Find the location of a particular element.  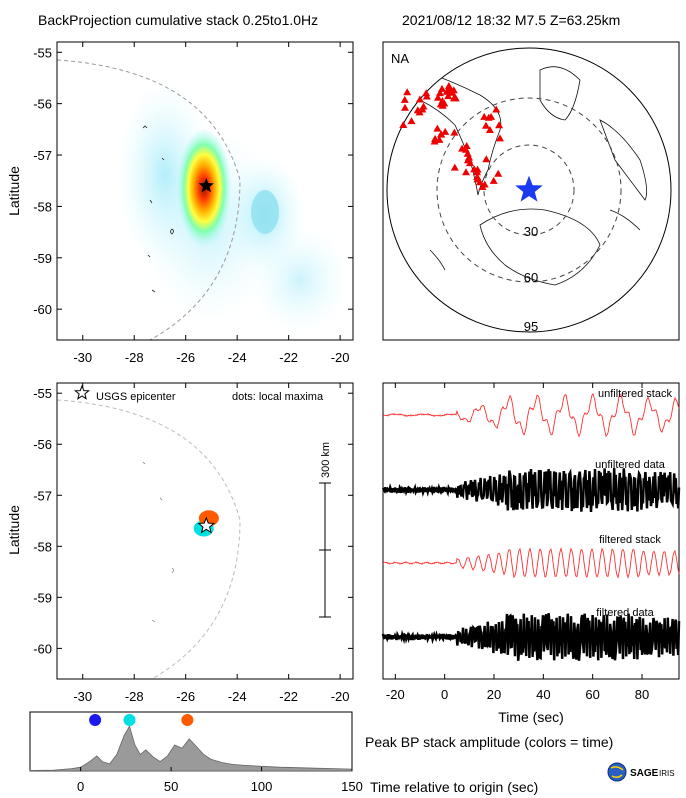

stack-map-epicenter-star is located at coordinates (206, 185).